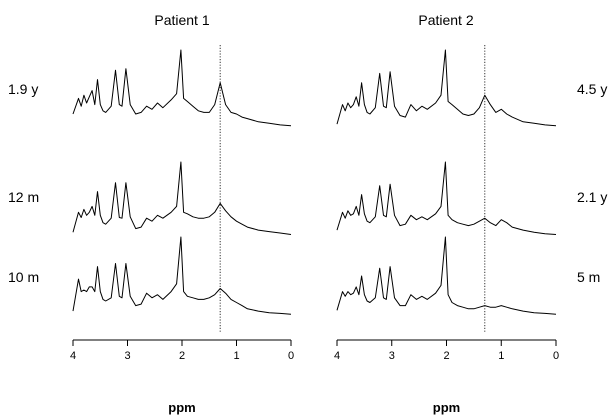 The width and height of the screenshot is (615, 420). What do you see at coordinates (23, 197) in the screenshot?
I see `series-label: 12 m` at bounding box center [23, 197].